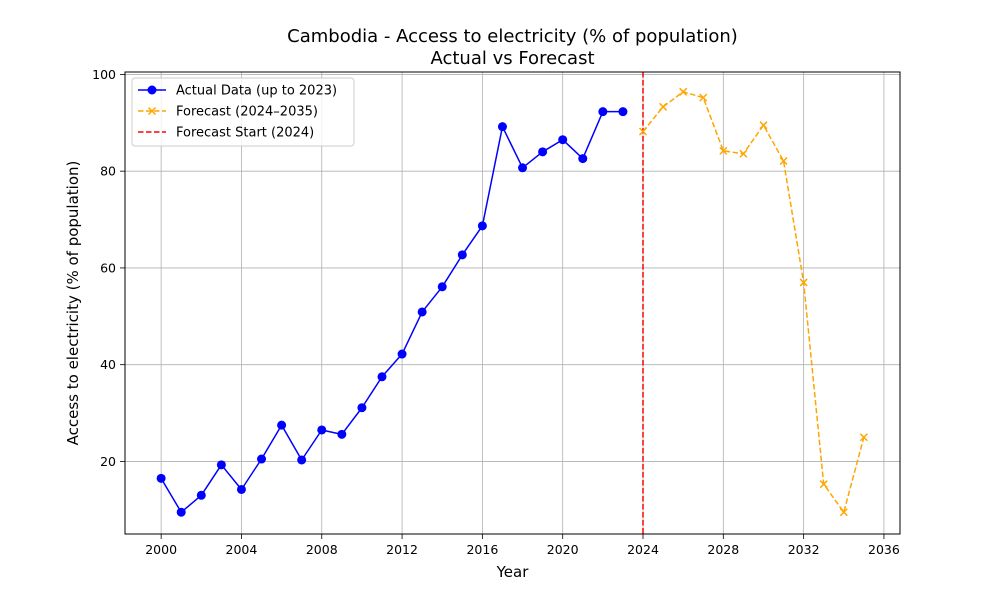 The height and width of the screenshot is (604, 1000). What do you see at coordinates (563, 549) in the screenshot?
I see `x-tick-label: 2020` at bounding box center [563, 549].